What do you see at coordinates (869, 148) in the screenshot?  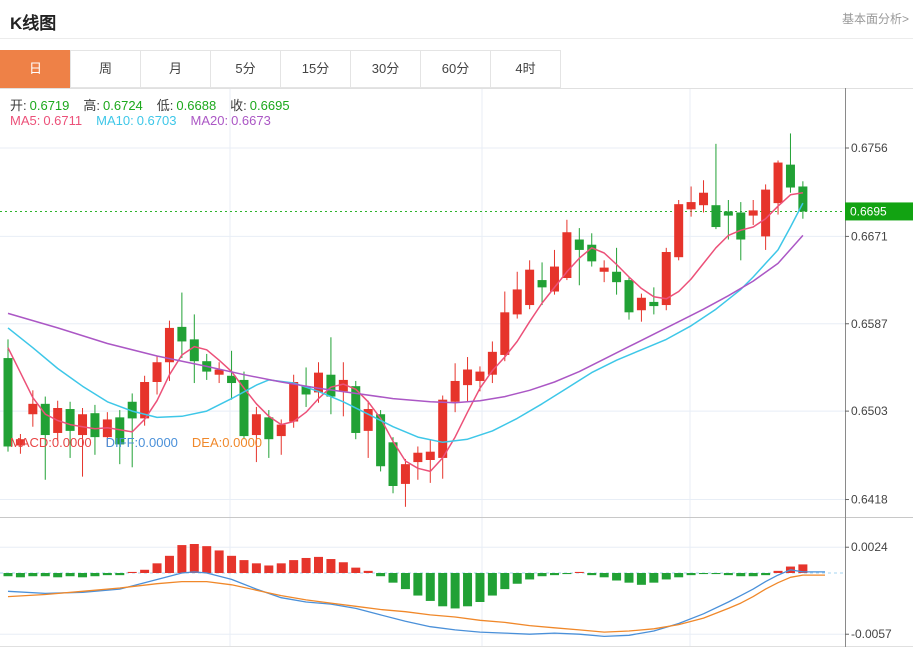 I see `svg-text: 0.6756` at bounding box center [869, 148].